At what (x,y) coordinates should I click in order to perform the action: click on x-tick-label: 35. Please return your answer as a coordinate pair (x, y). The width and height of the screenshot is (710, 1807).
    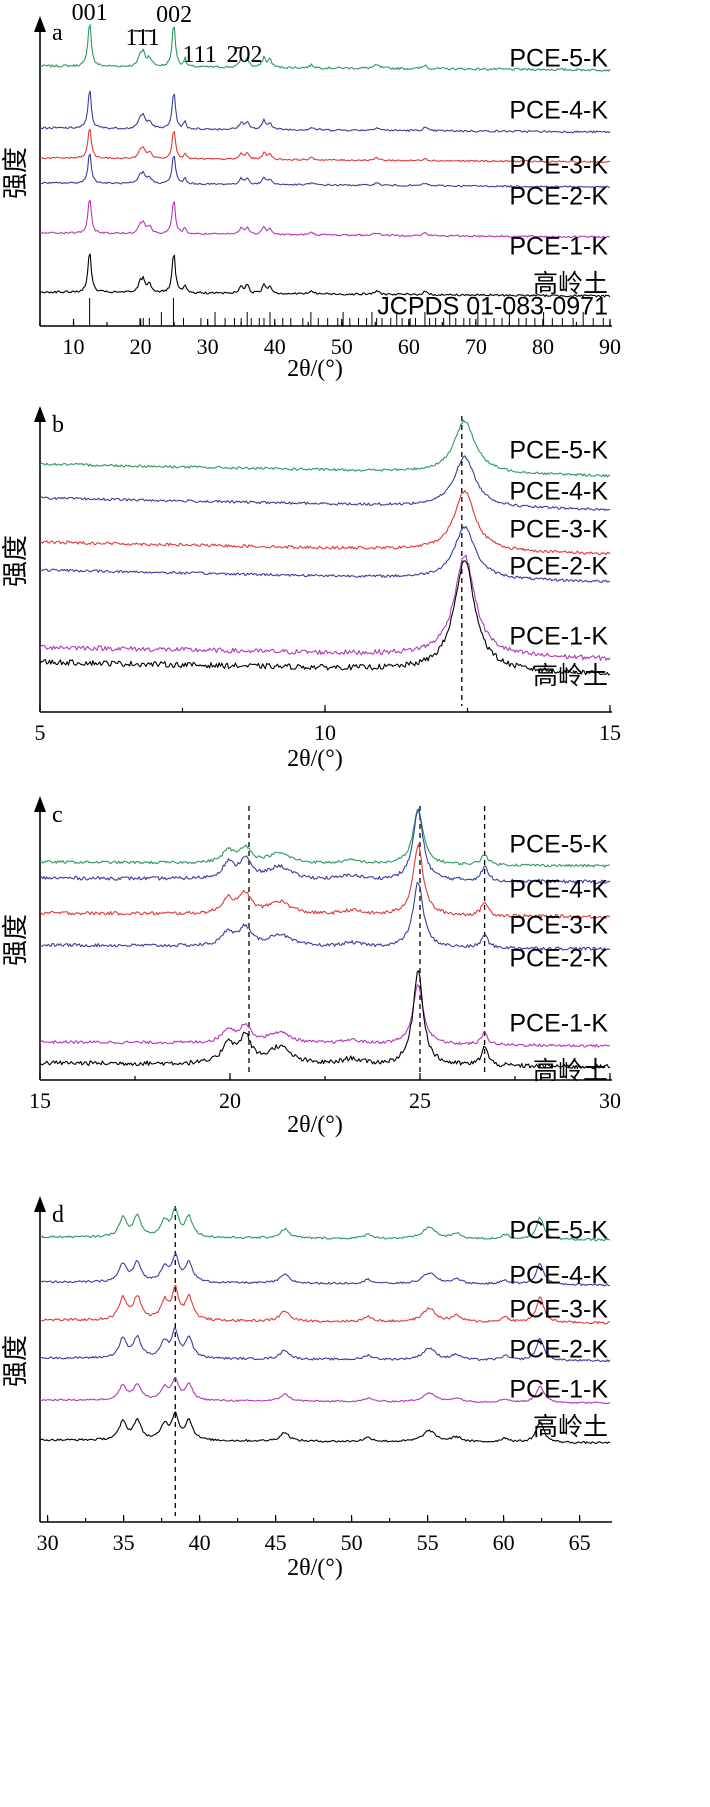
    Looking at the image, I should click on (124, 1542).